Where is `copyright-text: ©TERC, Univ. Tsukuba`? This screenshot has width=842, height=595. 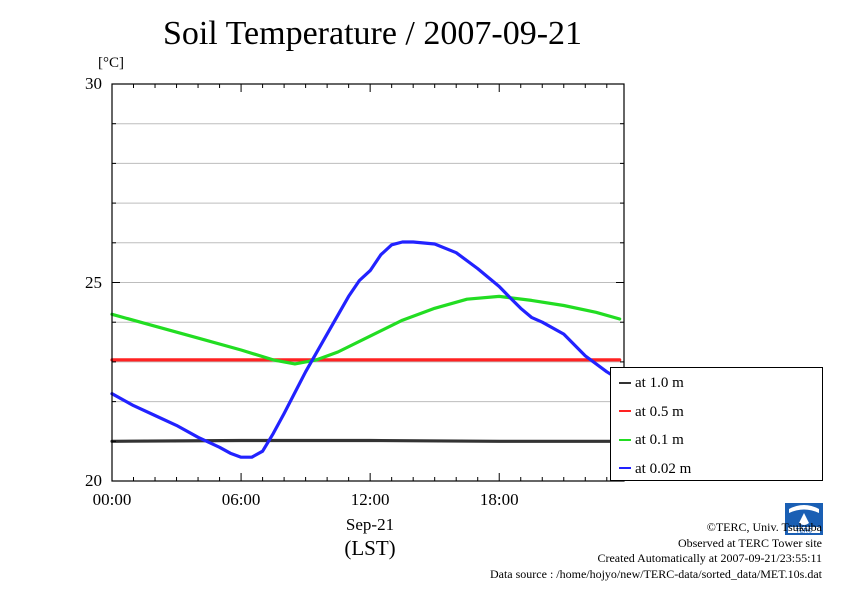 copyright-text: ©TERC, Univ. Tsukuba is located at coordinates (764, 527).